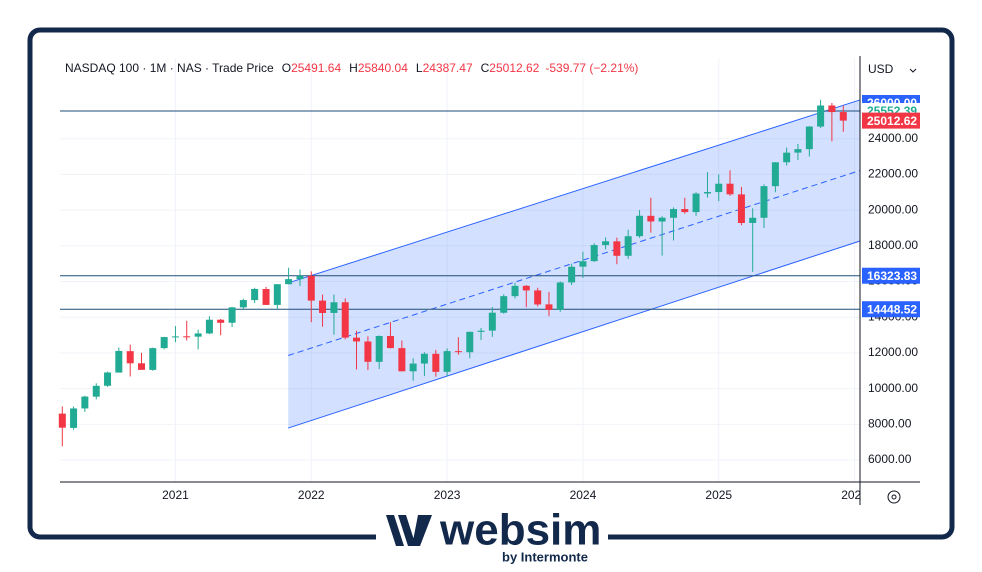  I want to click on header-key: H, so click(353, 68).